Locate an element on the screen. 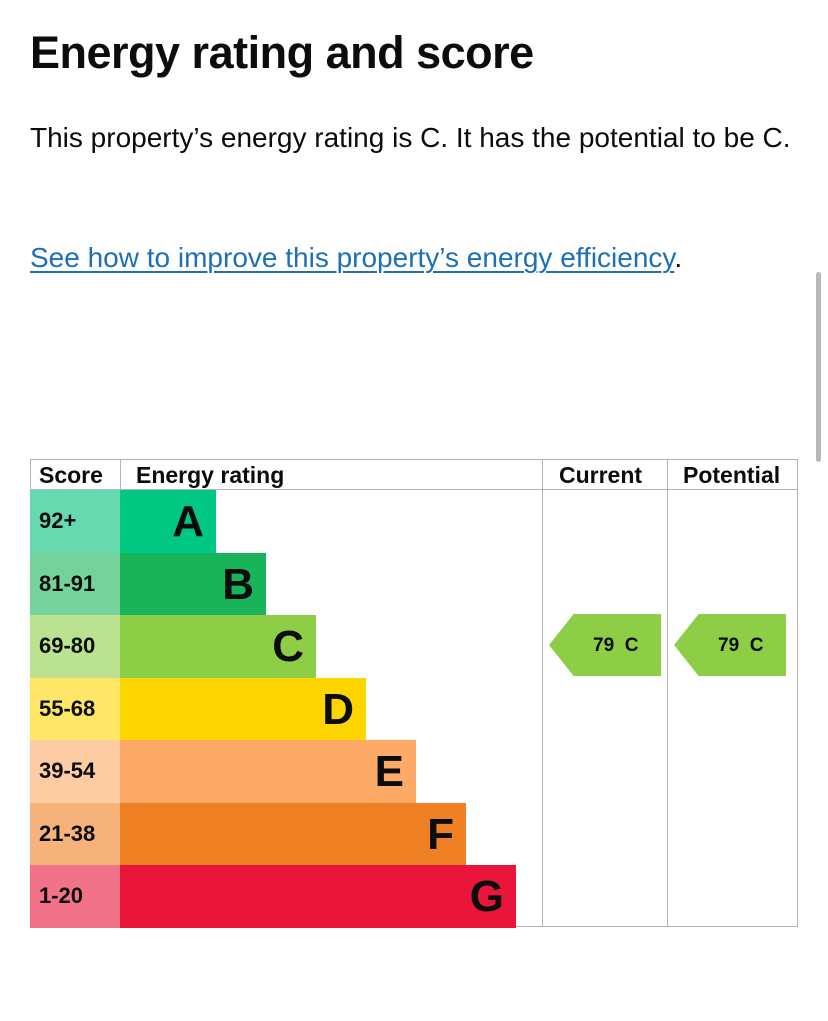 The image size is (828, 1021). band-letter-g: G is located at coordinates (486, 896).